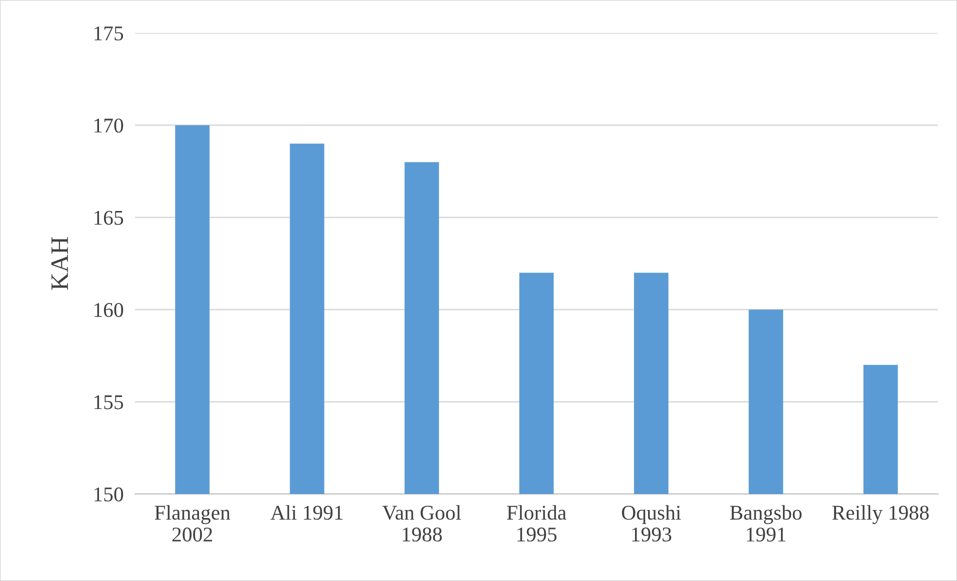 The image size is (957, 581). I want to click on x-tick-label: Van Gool 1988, so click(421, 523).